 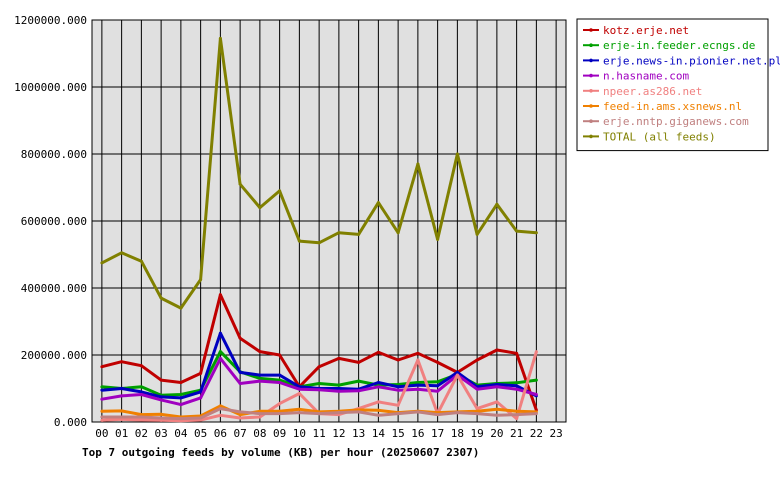 What do you see at coordinates (679, 45) in the screenshot?
I see `legend-label: erje-in.feeder.ecngs.de` at bounding box center [679, 45].